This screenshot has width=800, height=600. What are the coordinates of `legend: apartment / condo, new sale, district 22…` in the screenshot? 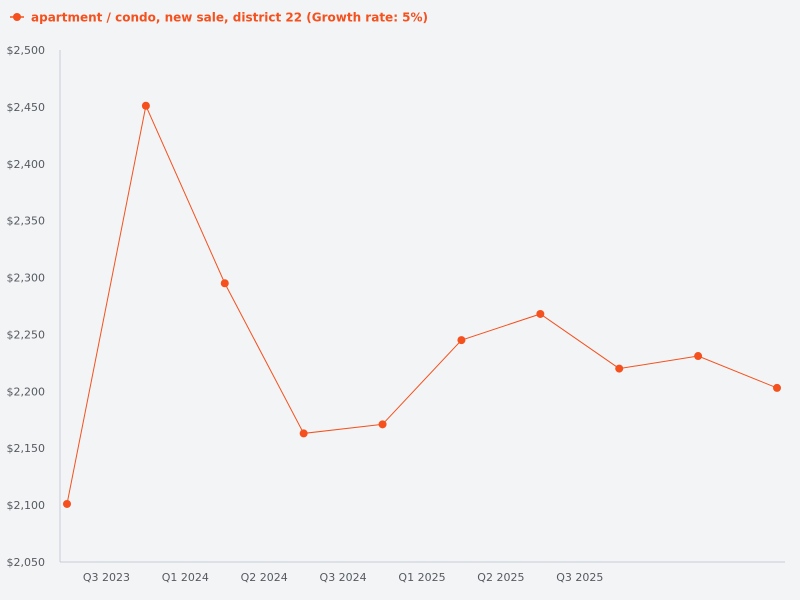 It's located at (219, 18).